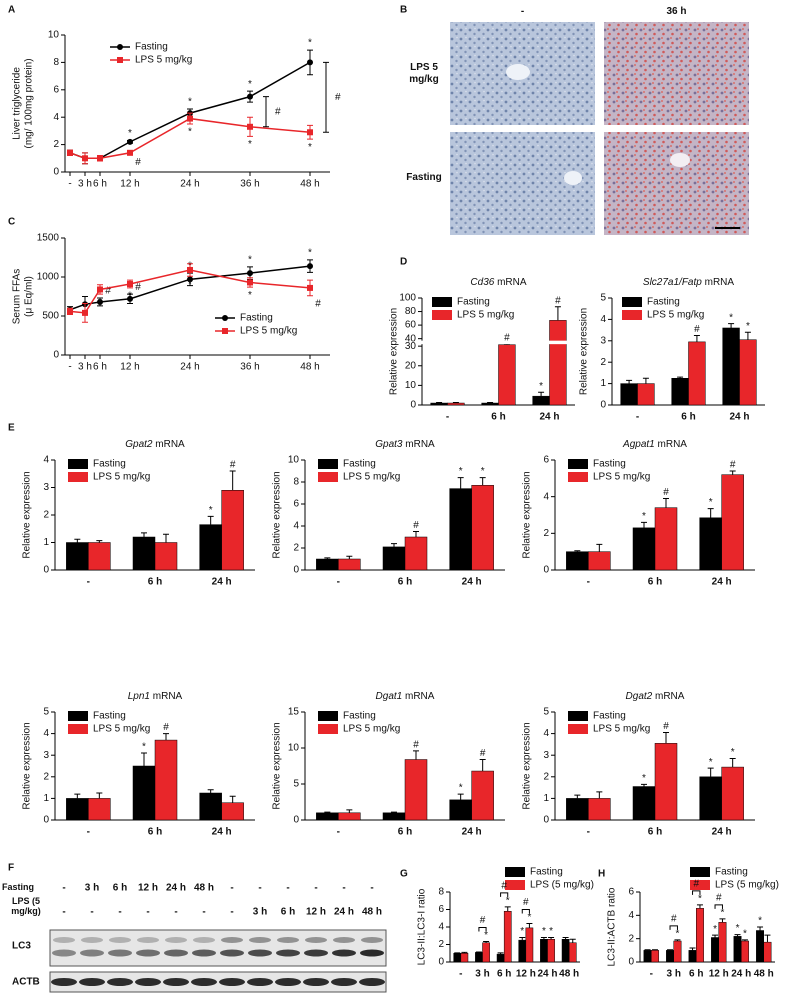  I want to click on y-tick-label: 1000, so click(48, 277).